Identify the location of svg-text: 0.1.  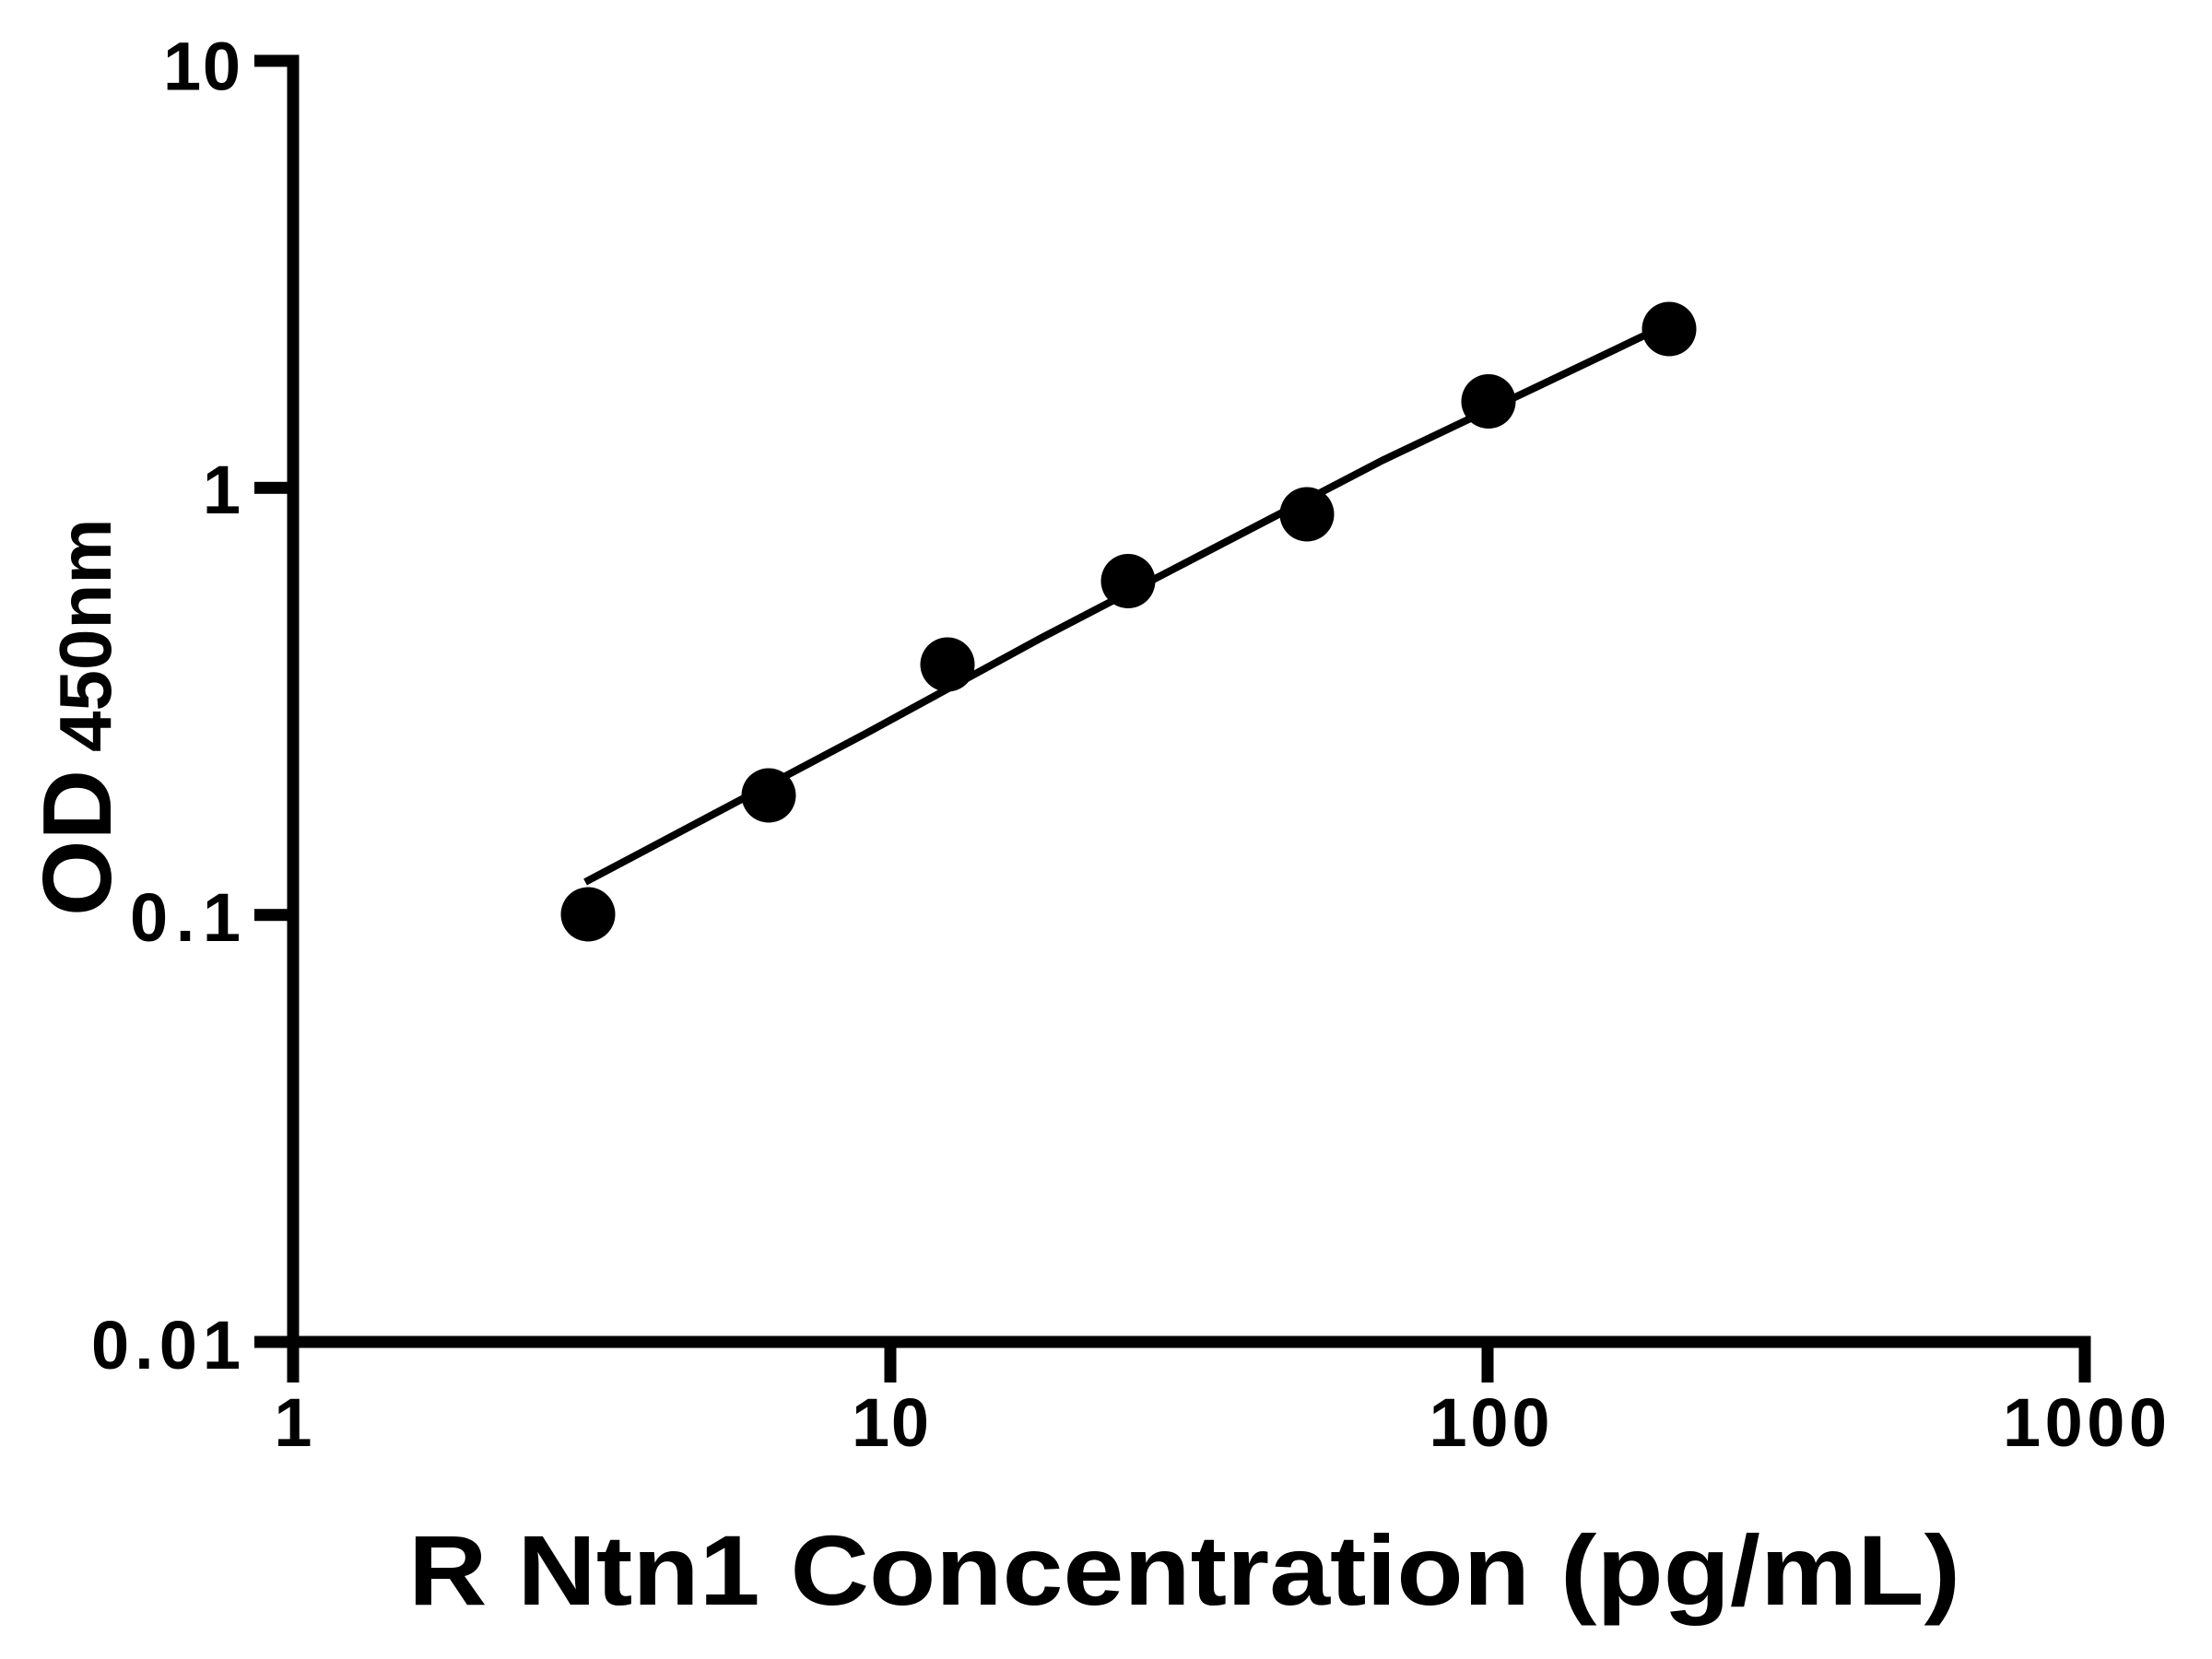
(185, 917).